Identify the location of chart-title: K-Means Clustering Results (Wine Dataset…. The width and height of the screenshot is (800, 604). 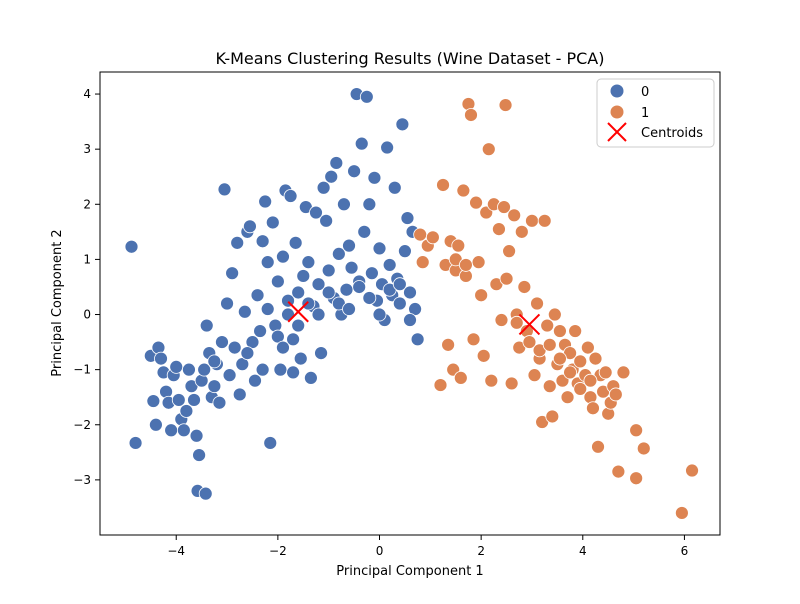
(410, 58).